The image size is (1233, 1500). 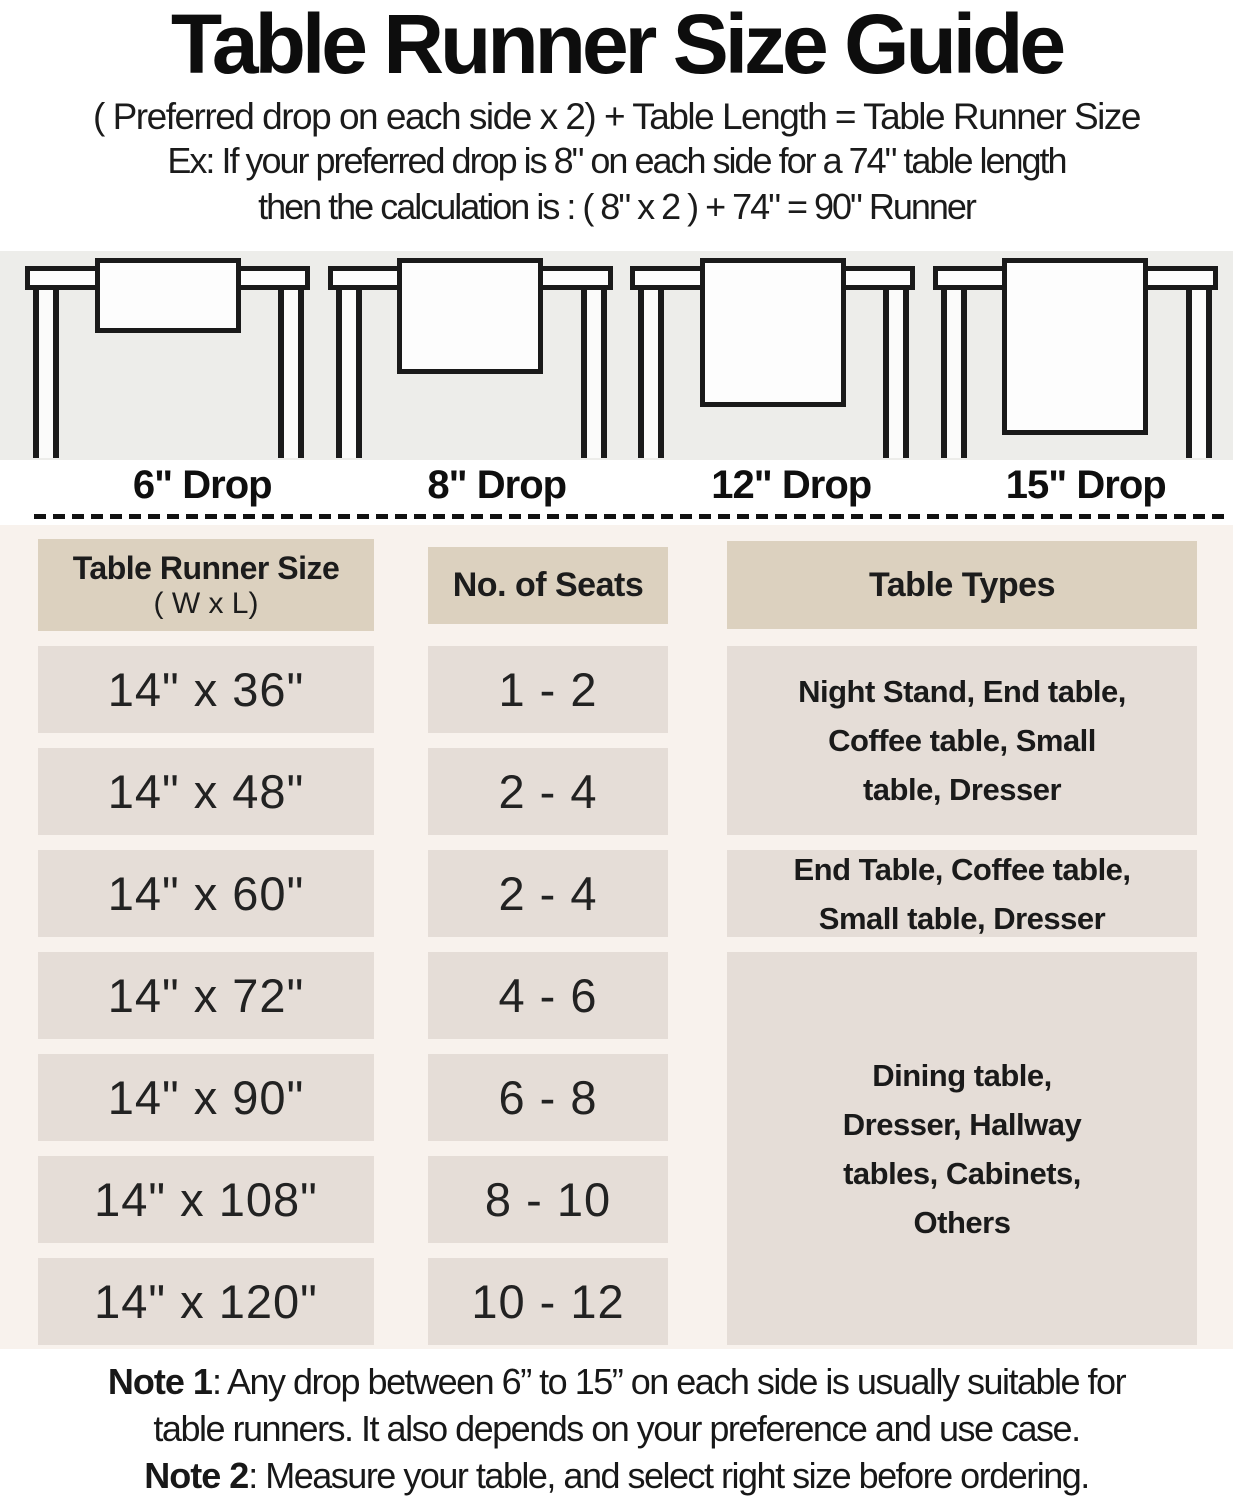 I want to click on runner-size-header-line1: Table Runner Size, so click(x=206, y=568).